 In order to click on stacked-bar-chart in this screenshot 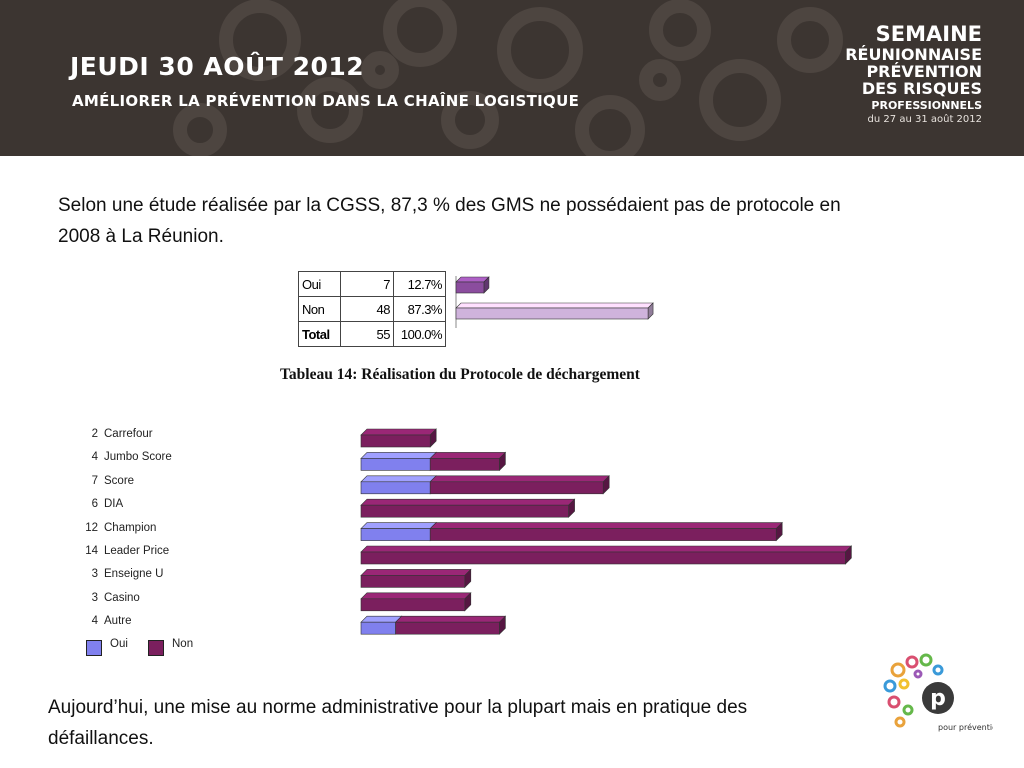, I will do `click(606, 531)`.